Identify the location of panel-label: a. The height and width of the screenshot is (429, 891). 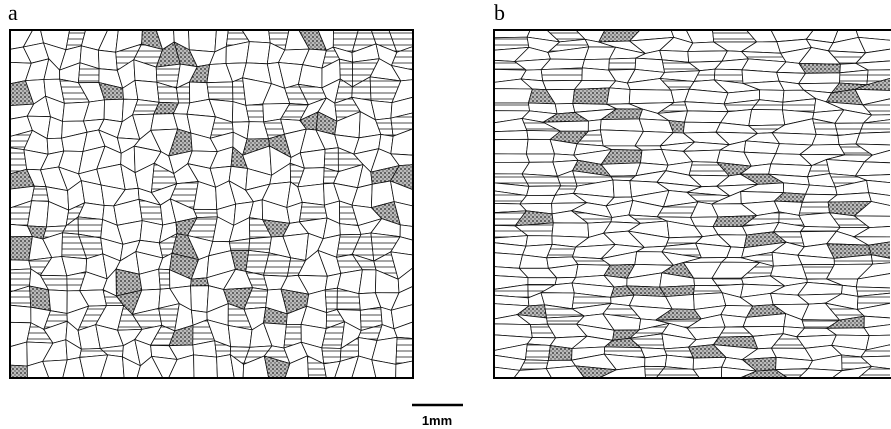
(13, 12).